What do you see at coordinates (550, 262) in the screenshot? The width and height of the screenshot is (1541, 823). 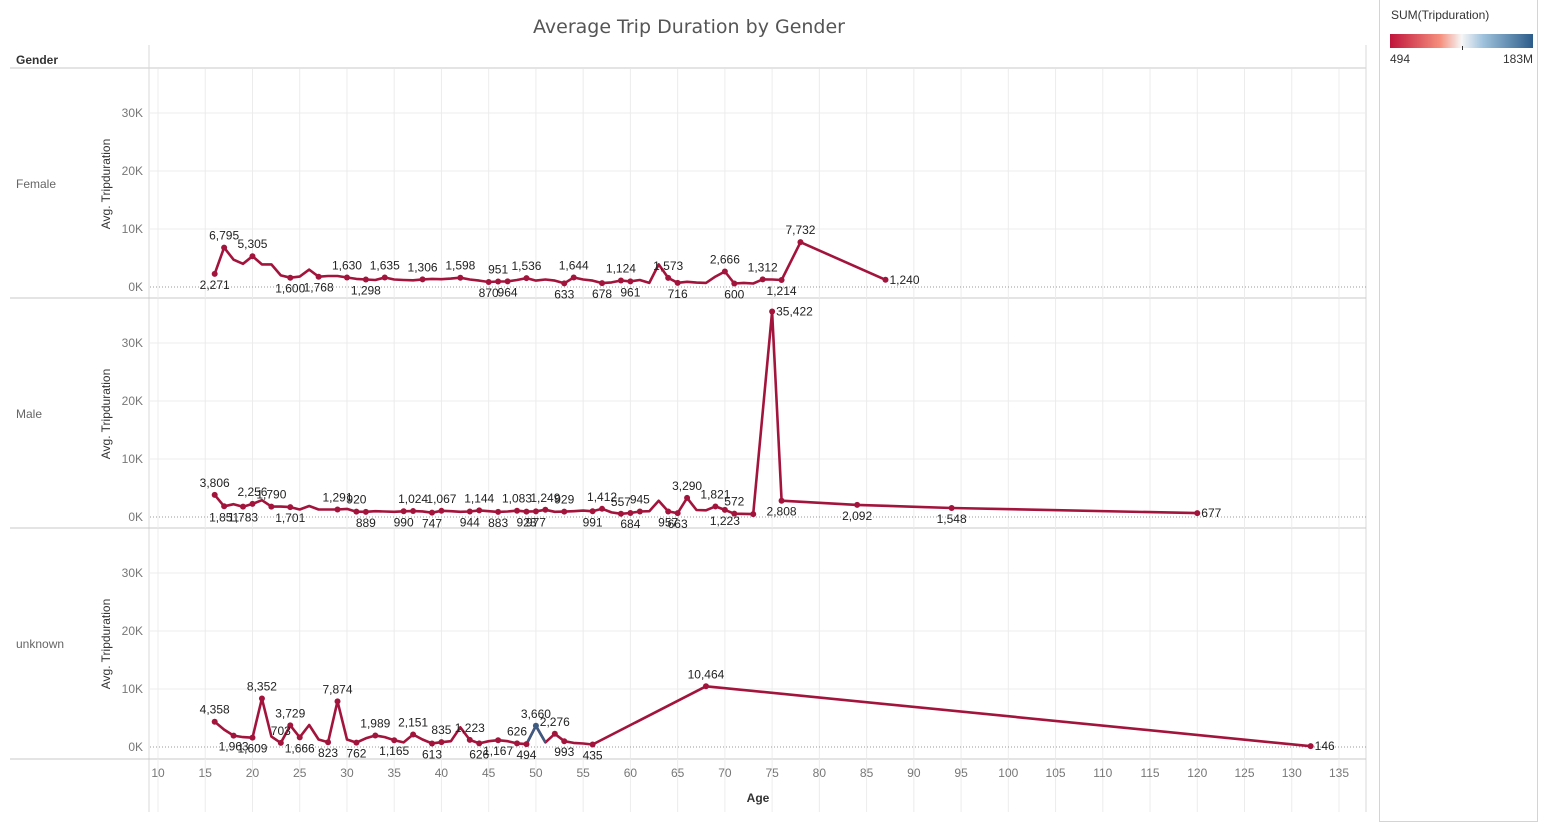 I see `series-line-female` at bounding box center [550, 262].